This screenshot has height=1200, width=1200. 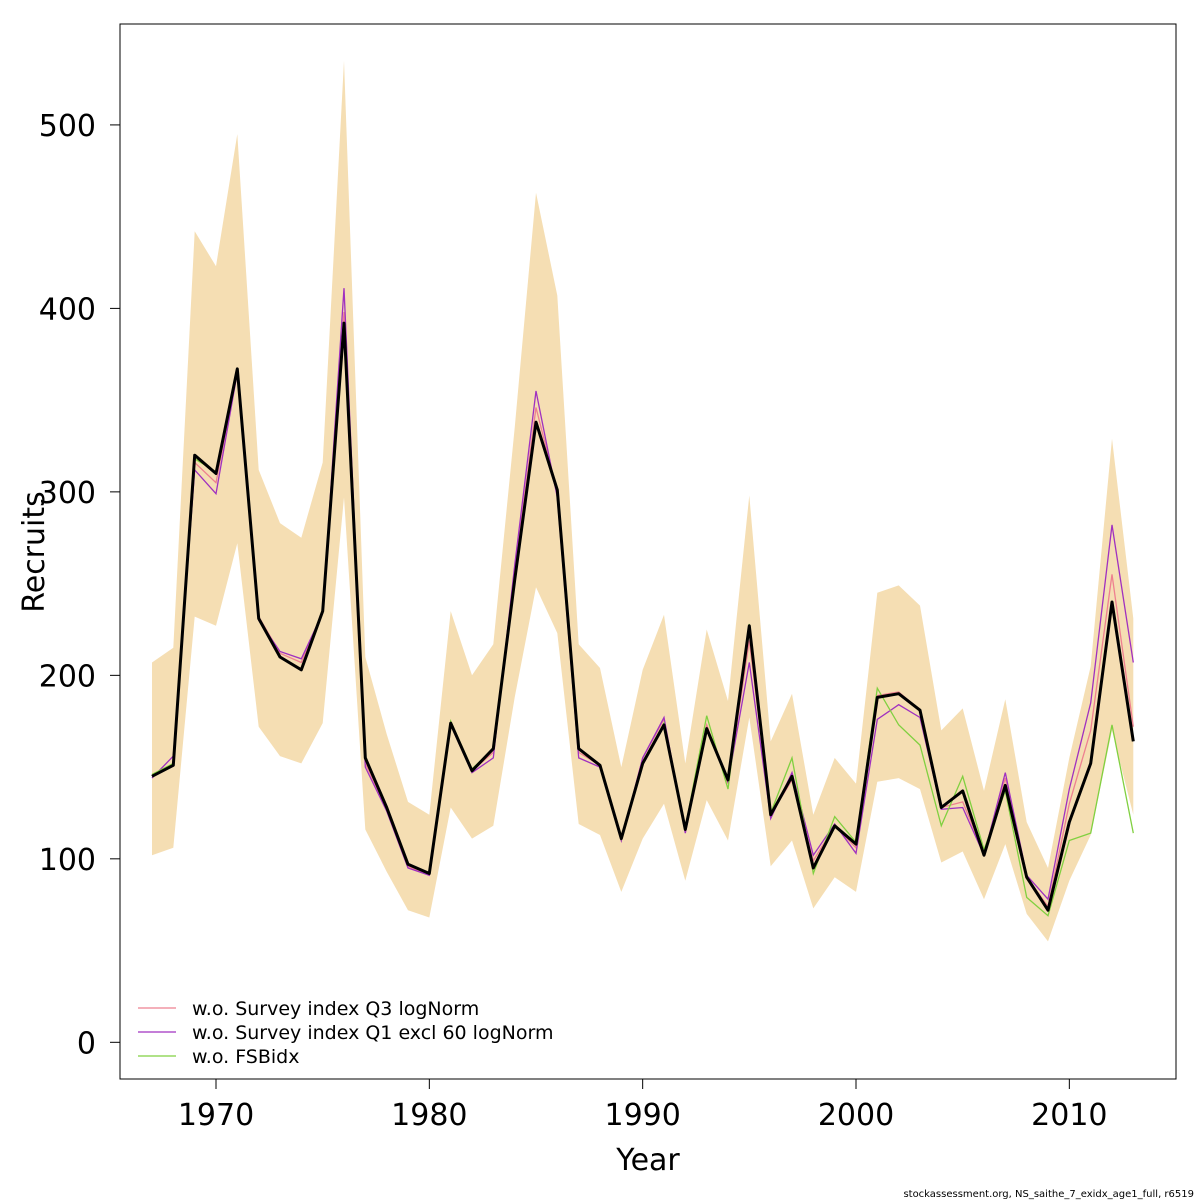 I want to click on x-axis: 1970 1980 1990 2000 2010, so click(x=643, y=1106).